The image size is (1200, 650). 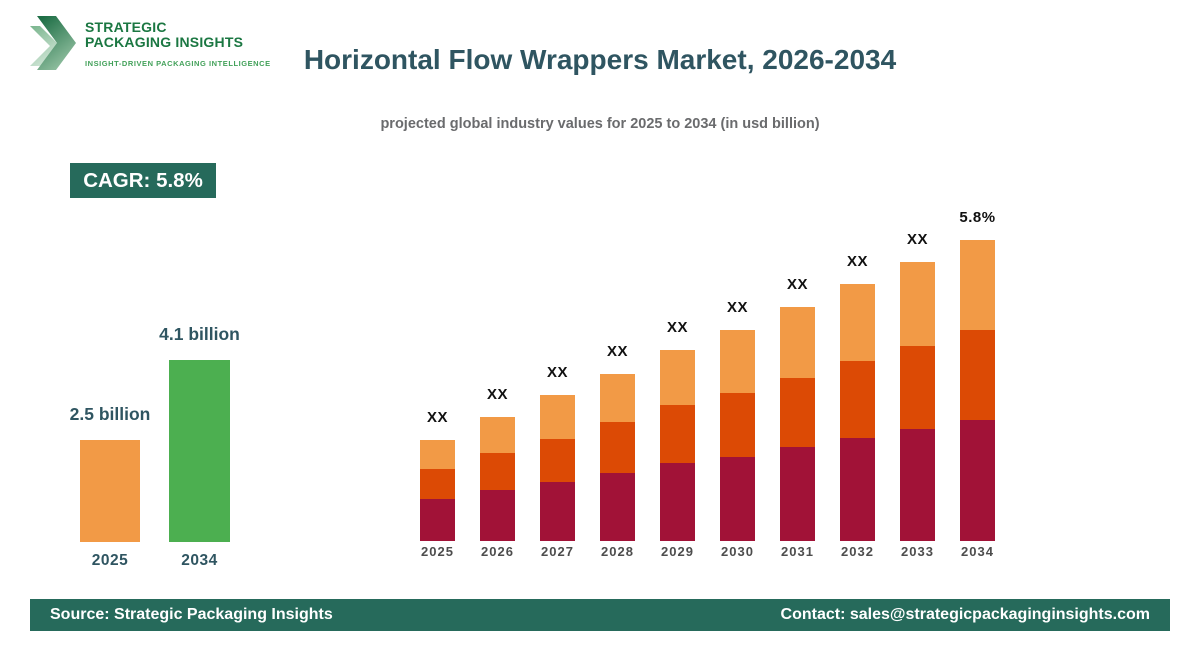 What do you see at coordinates (677, 502) in the screenshot?
I see `bottom-segment-2029` at bounding box center [677, 502].